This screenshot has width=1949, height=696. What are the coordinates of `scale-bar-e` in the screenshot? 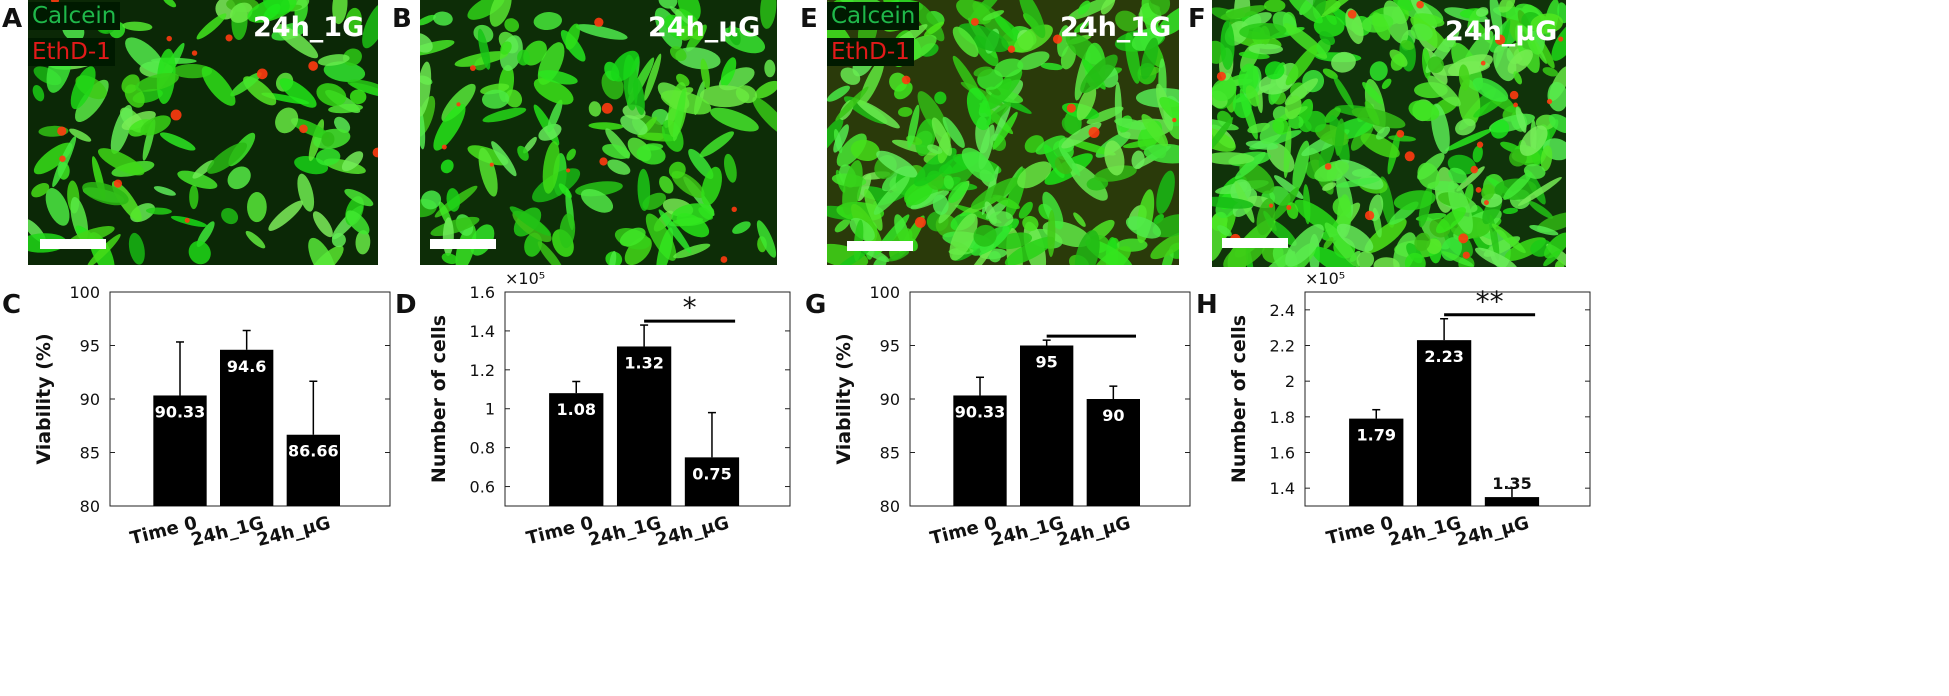 It's located at (880, 246).